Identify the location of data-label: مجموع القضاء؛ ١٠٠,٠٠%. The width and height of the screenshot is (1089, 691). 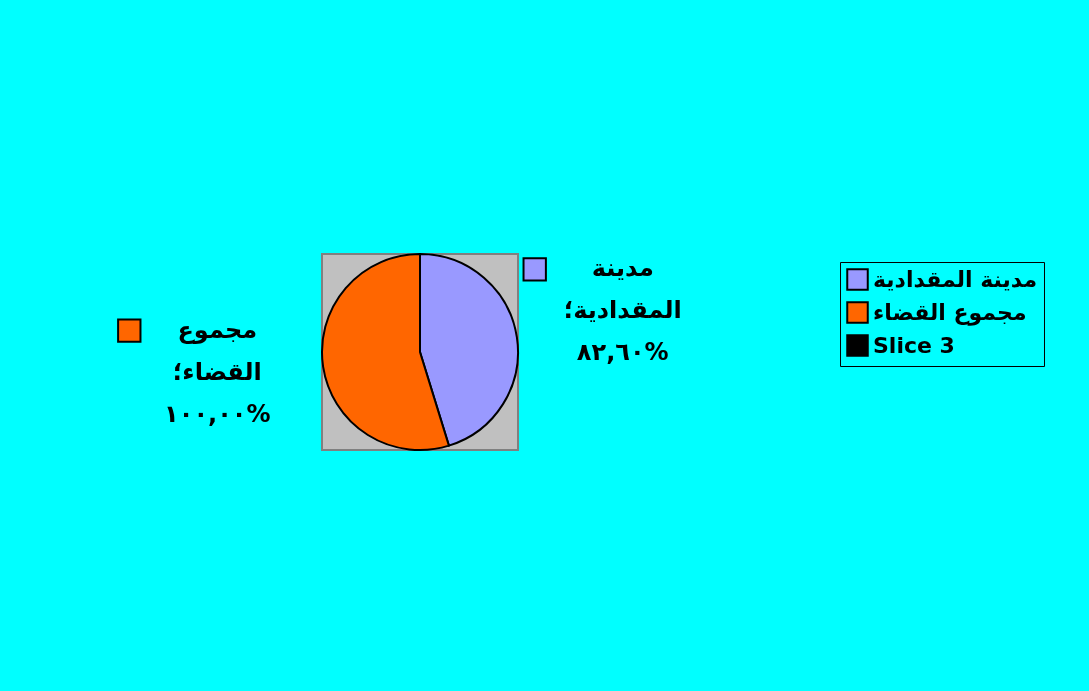
(217, 371).